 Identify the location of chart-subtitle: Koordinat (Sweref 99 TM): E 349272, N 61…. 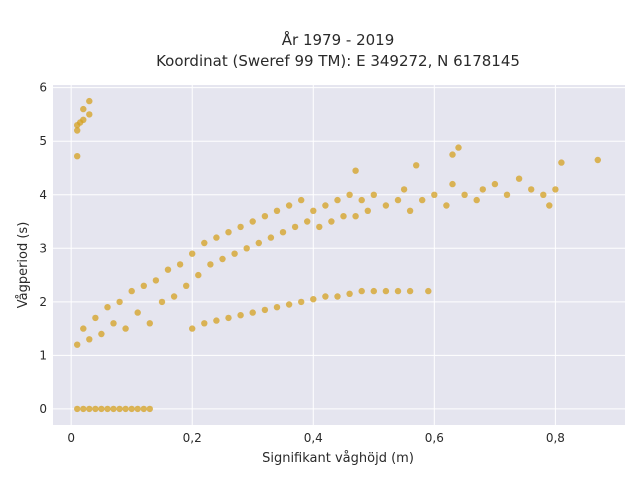
(338, 61).